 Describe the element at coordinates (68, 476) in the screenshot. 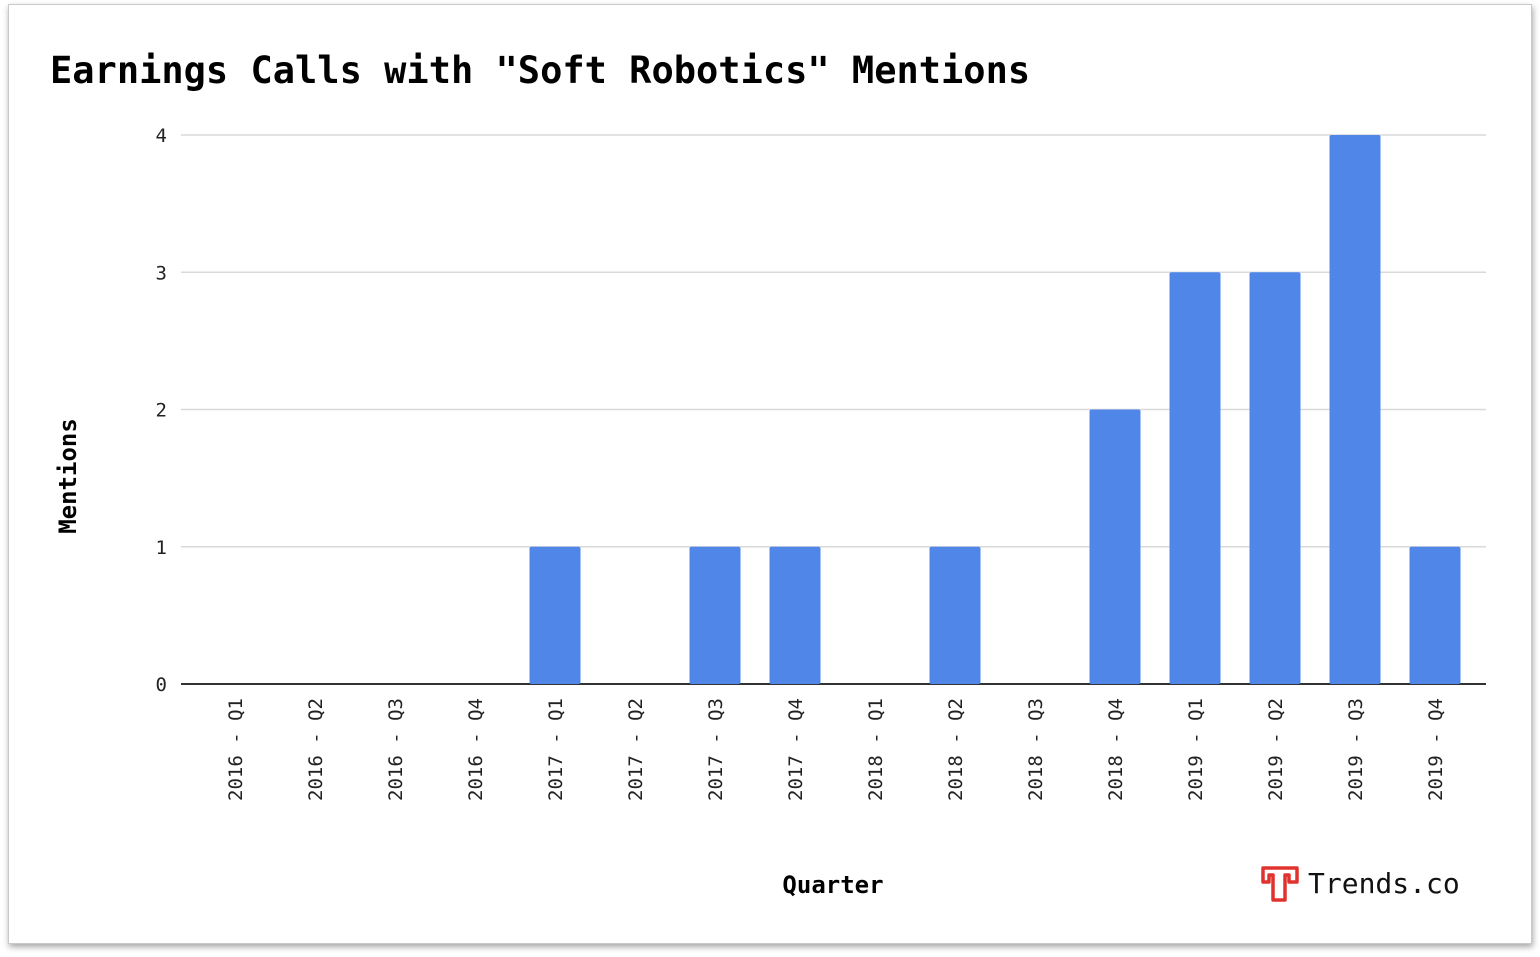

I see `y-axis-title: Mentions` at that location.